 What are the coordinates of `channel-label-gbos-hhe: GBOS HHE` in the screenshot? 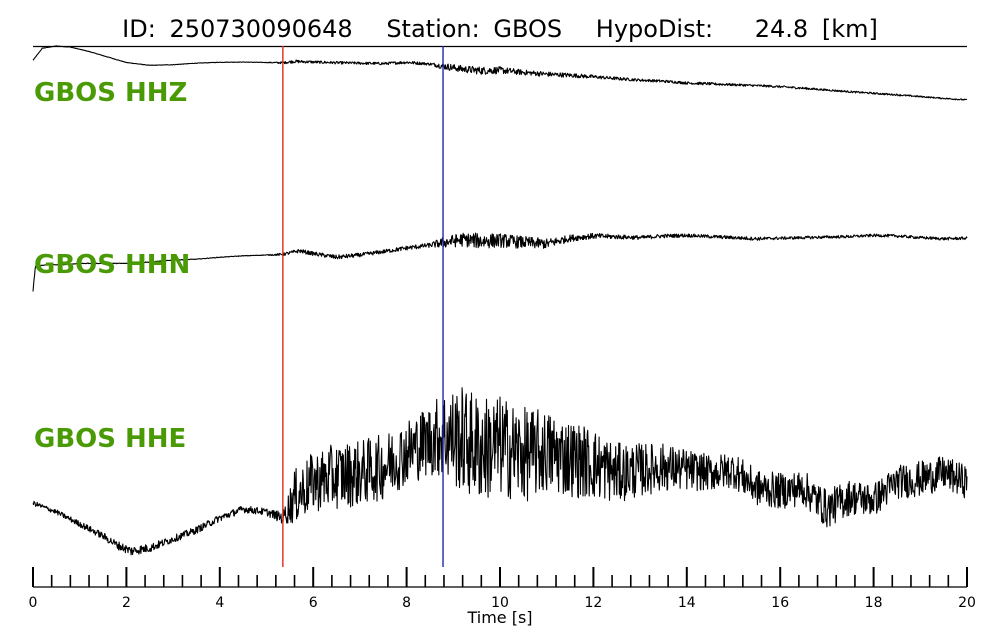 It's located at (110, 439).